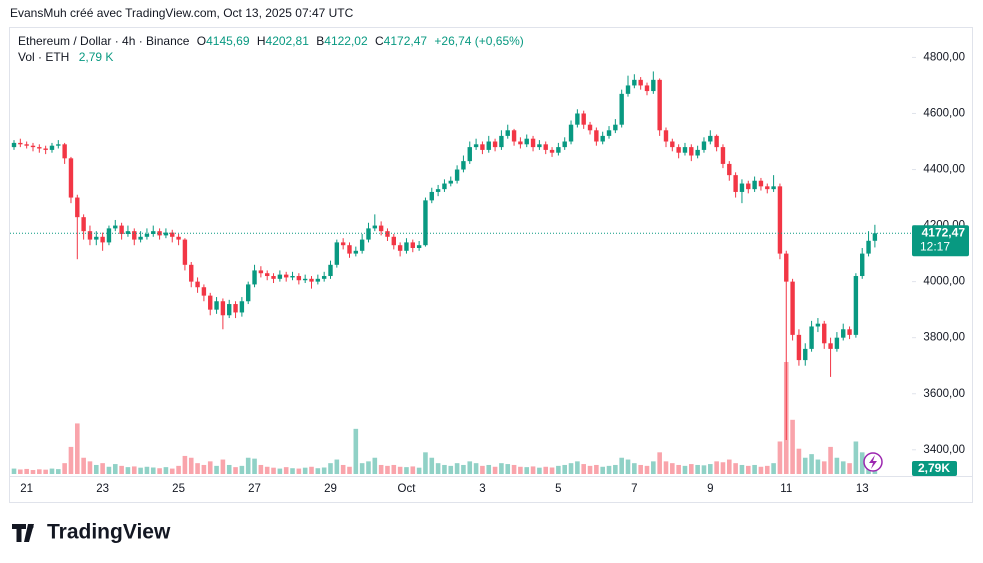  I want to click on legend-value: 4172,47, so click(406, 41).